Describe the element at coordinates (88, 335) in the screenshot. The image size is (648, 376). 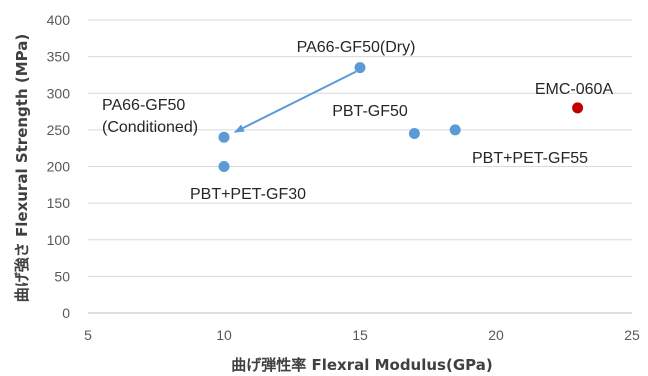
I see `x-tick-label: 5` at that location.